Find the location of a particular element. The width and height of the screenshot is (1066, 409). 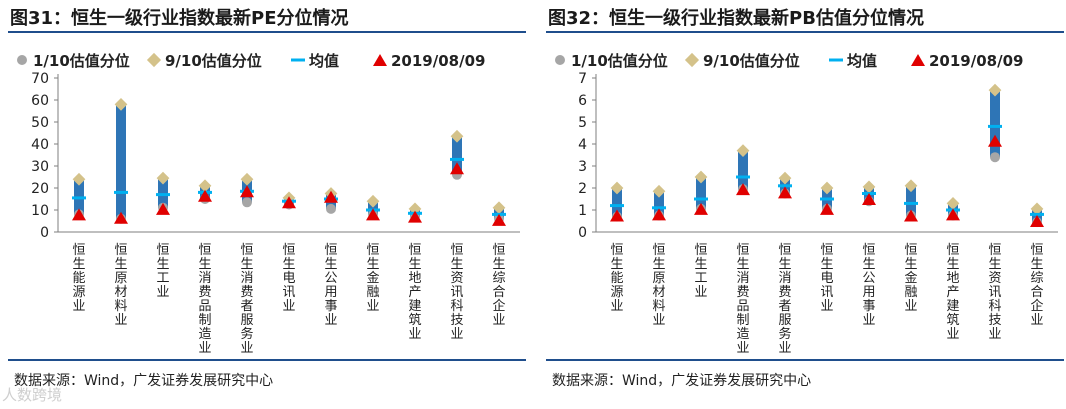

y-tick-label: 7 is located at coordinates (582, 79).